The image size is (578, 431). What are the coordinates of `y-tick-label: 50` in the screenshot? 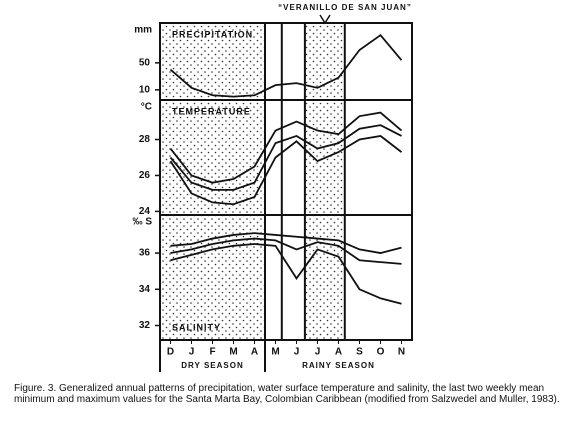 It's located at (145, 62).